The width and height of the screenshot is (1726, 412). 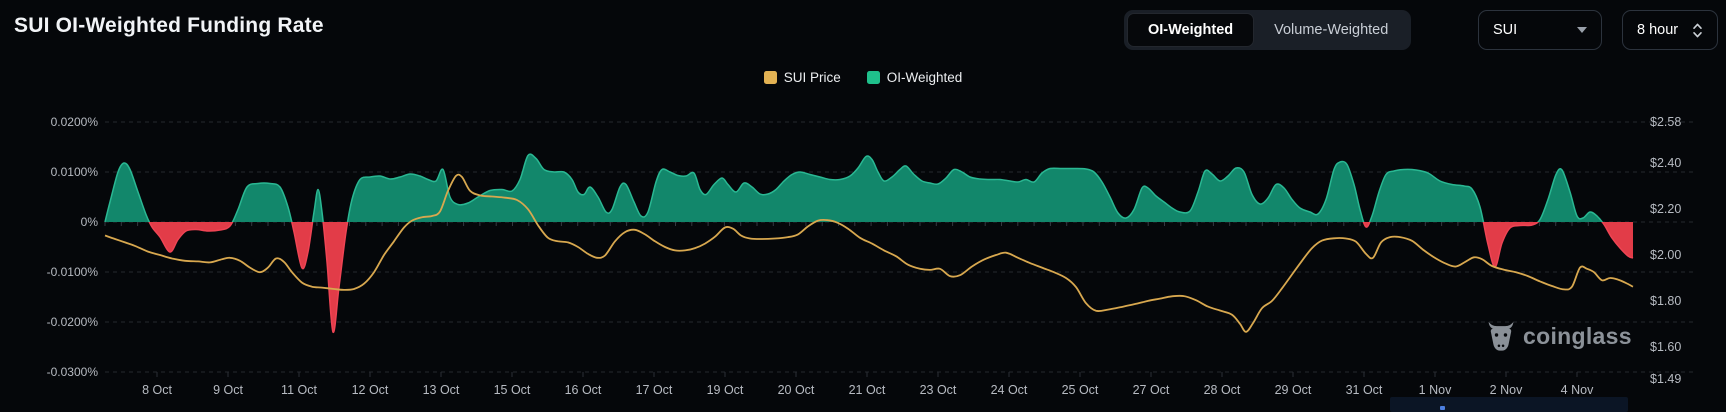 What do you see at coordinates (74, 122) in the screenshot?
I see `y-axis-label-left: 0.0200%` at bounding box center [74, 122].